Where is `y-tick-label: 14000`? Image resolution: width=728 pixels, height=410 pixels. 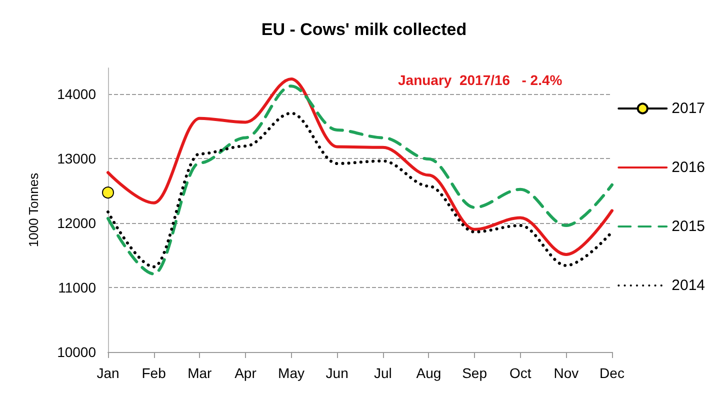 y-tick-label: 14000 is located at coordinates (76, 94).